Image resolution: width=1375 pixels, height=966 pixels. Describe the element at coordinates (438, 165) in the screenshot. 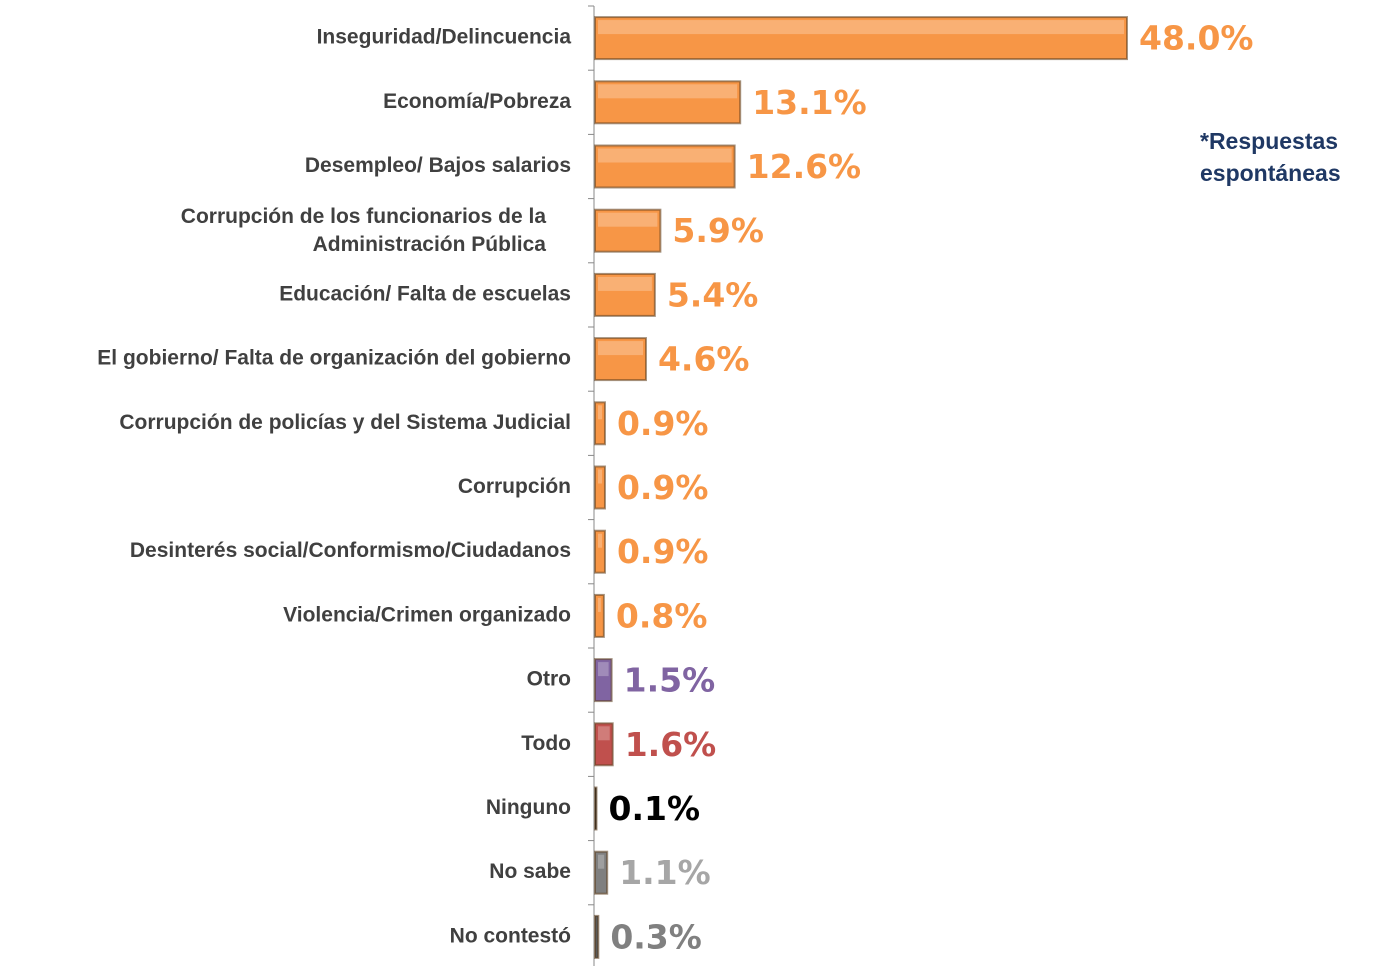

I see `category-label: Desempleo/ Bajos salarios` at that location.